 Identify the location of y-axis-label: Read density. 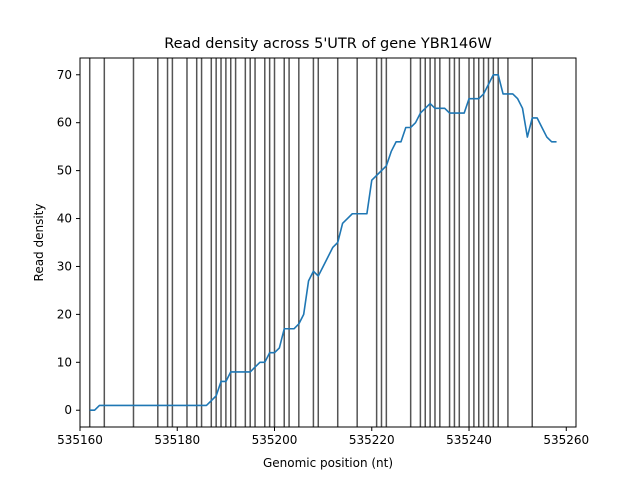
(39, 243).